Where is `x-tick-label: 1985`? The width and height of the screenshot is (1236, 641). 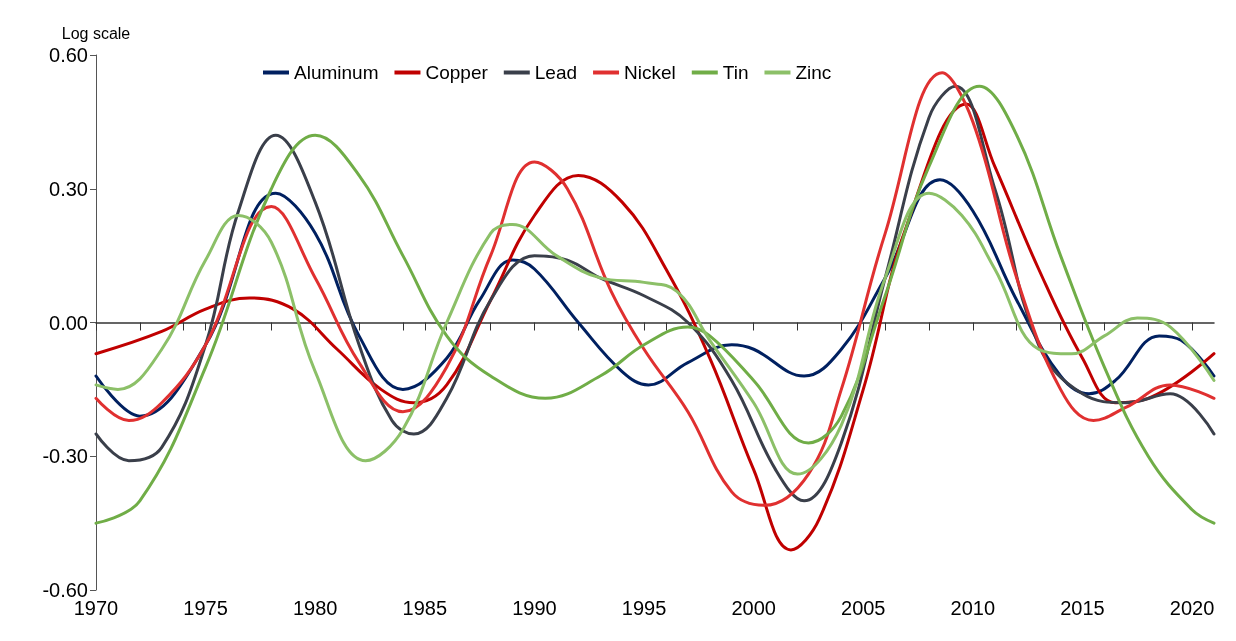 x-tick-label: 1985 is located at coordinates (425, 608).